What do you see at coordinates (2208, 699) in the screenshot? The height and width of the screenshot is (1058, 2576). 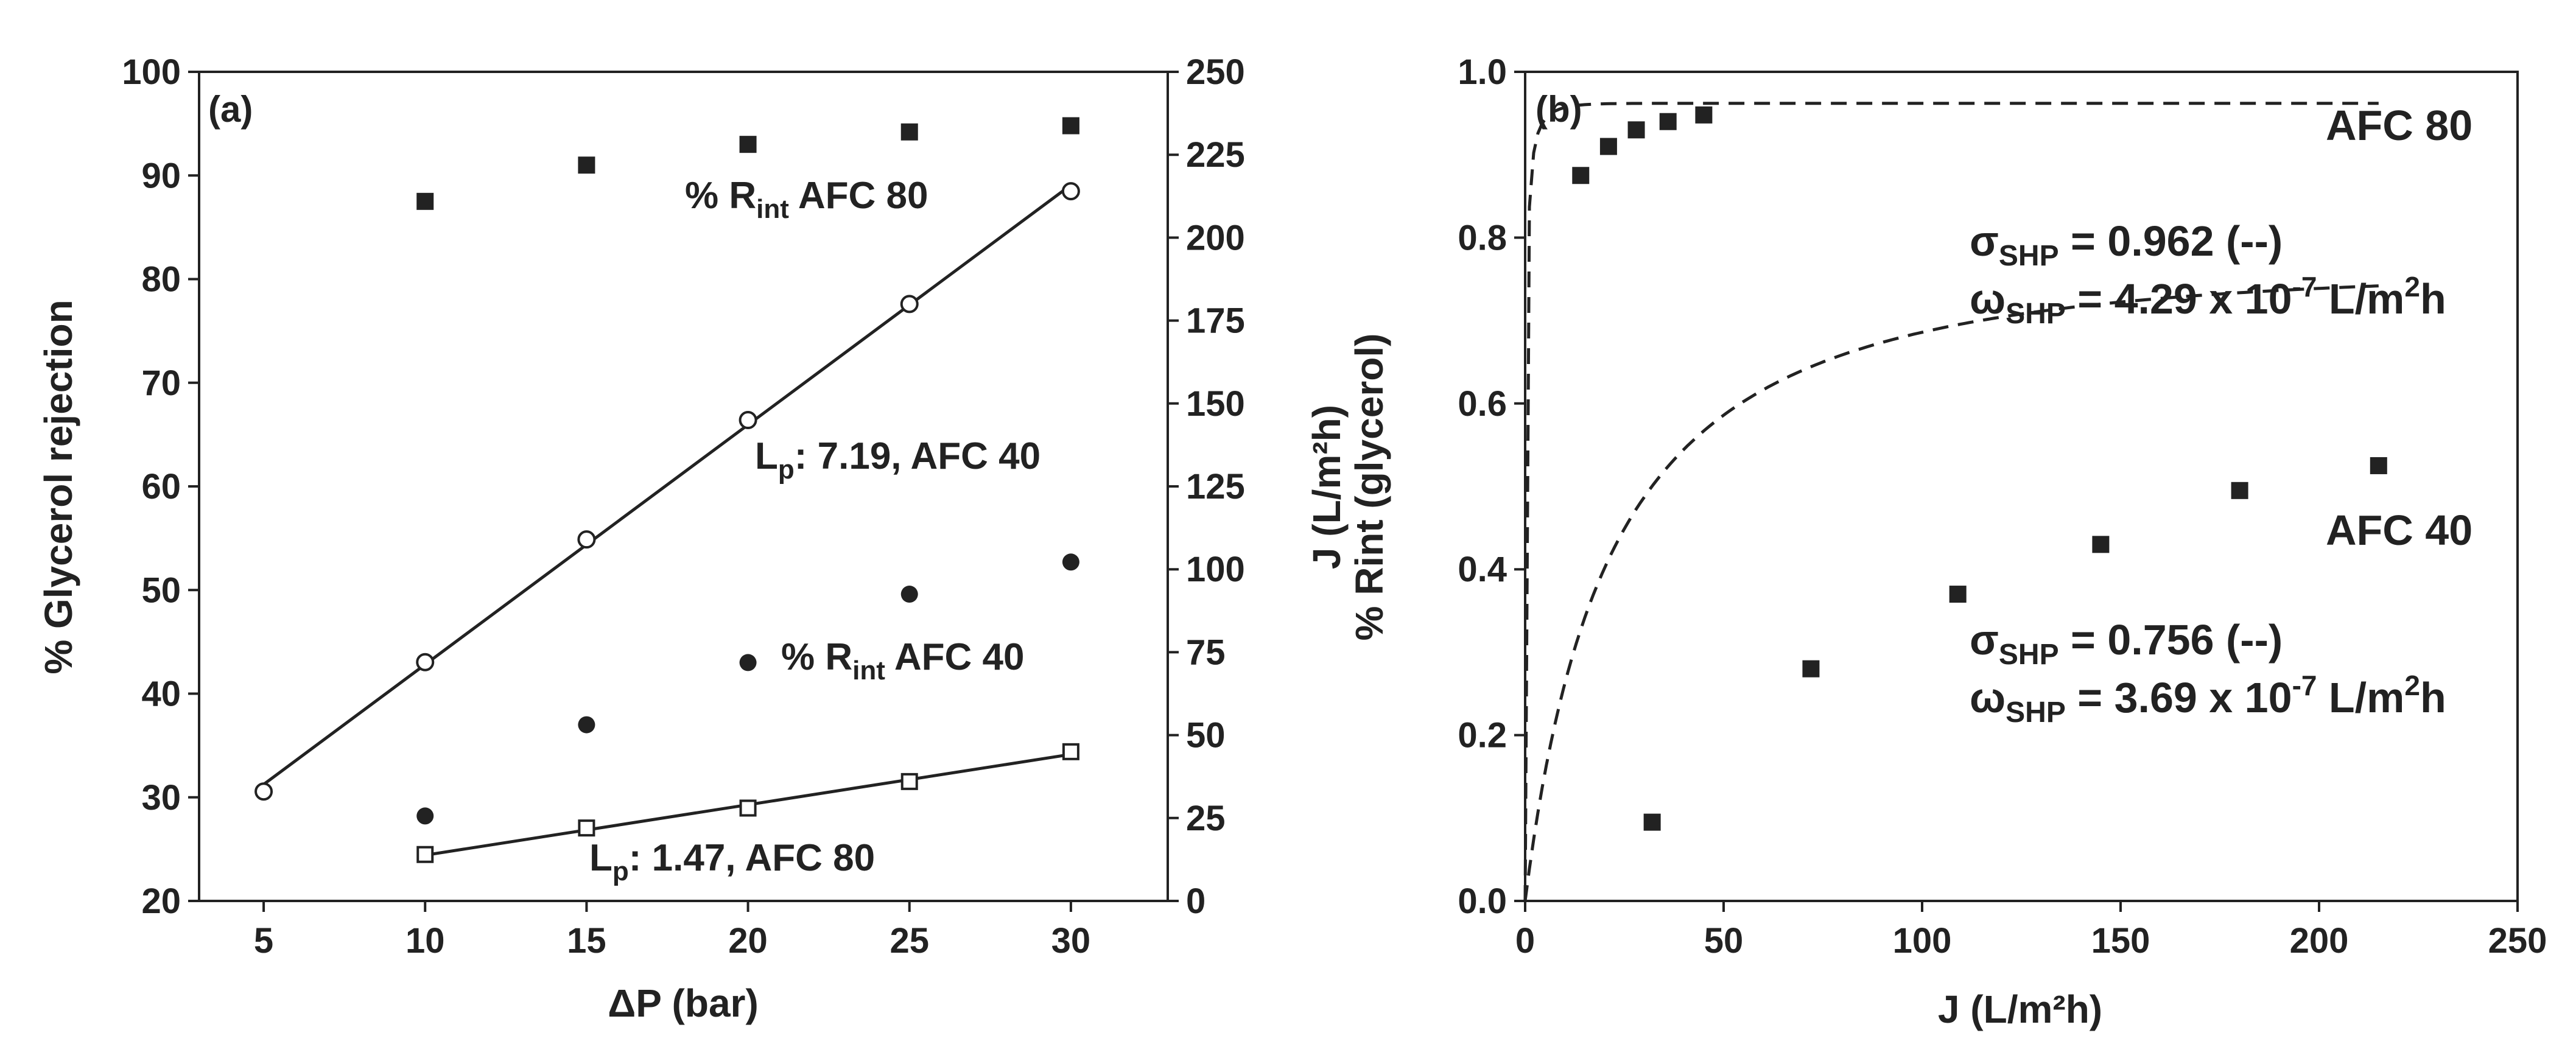 I see `omega-afc40: ωSHP = 3.69 x 10-7 L/m2h` at bounding box center [2208, 699].